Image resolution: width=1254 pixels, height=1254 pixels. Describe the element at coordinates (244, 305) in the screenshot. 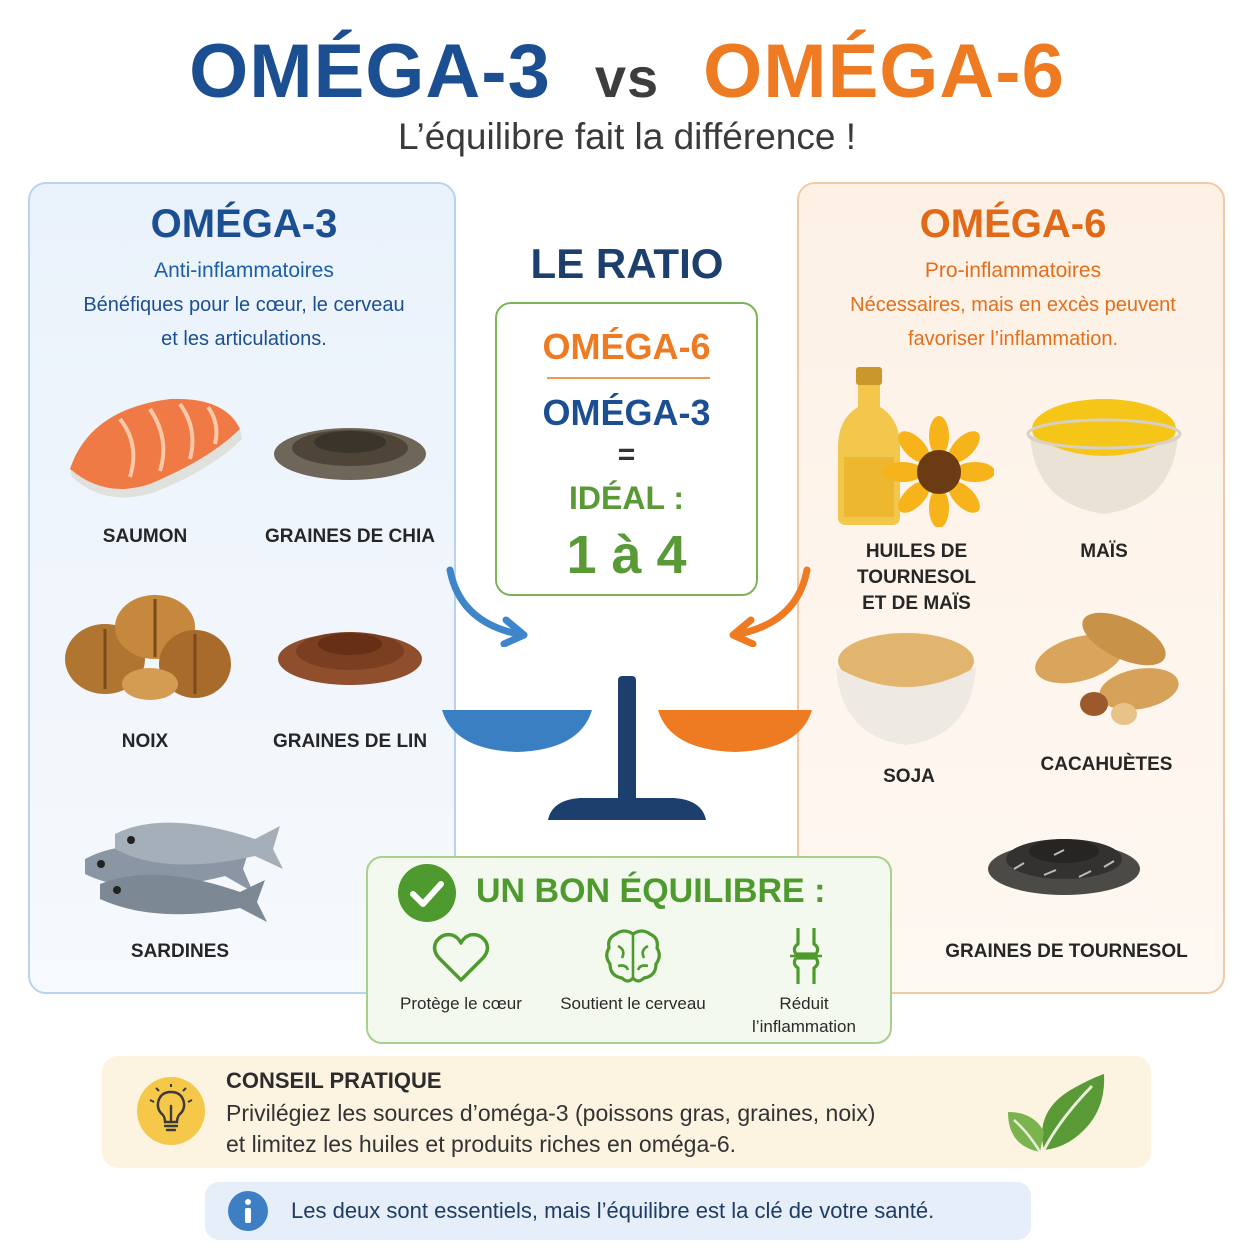

I see `omega3-description-line1: Bénéfiques pour le cœur, le cerveau` at that location.